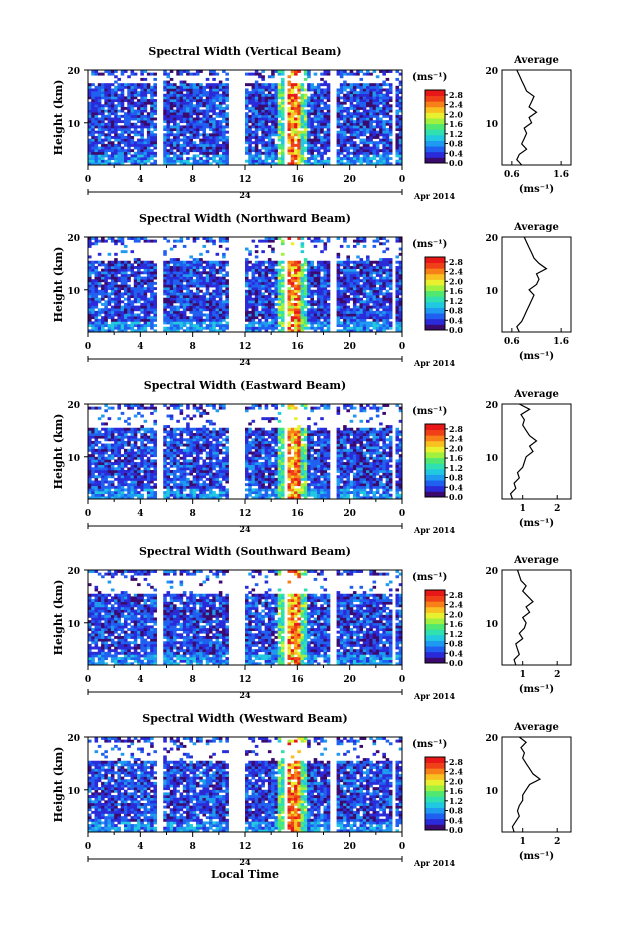 The image size is (623, 929). Describe the element at coordinates (245, 284) in the screenshot. I see `heatmap-cells` at that location.